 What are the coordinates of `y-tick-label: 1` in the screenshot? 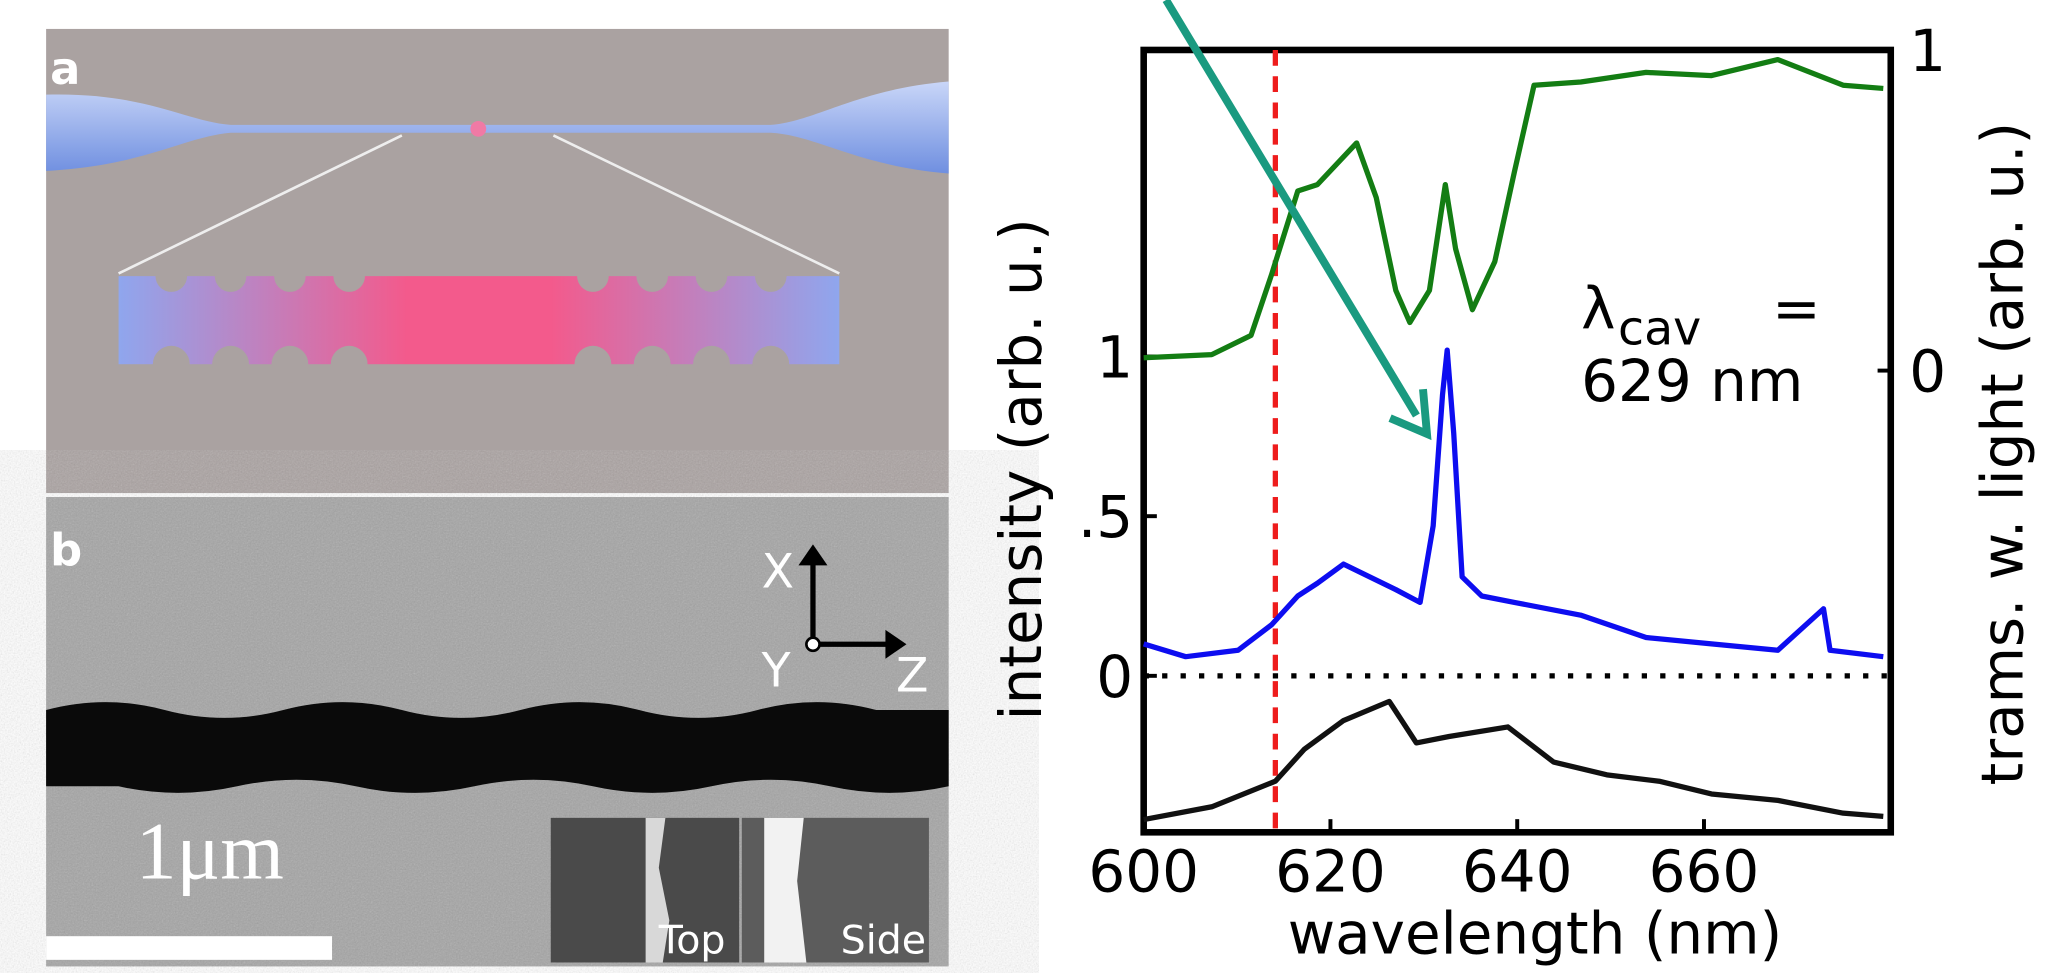 It's located at (1114, 358).